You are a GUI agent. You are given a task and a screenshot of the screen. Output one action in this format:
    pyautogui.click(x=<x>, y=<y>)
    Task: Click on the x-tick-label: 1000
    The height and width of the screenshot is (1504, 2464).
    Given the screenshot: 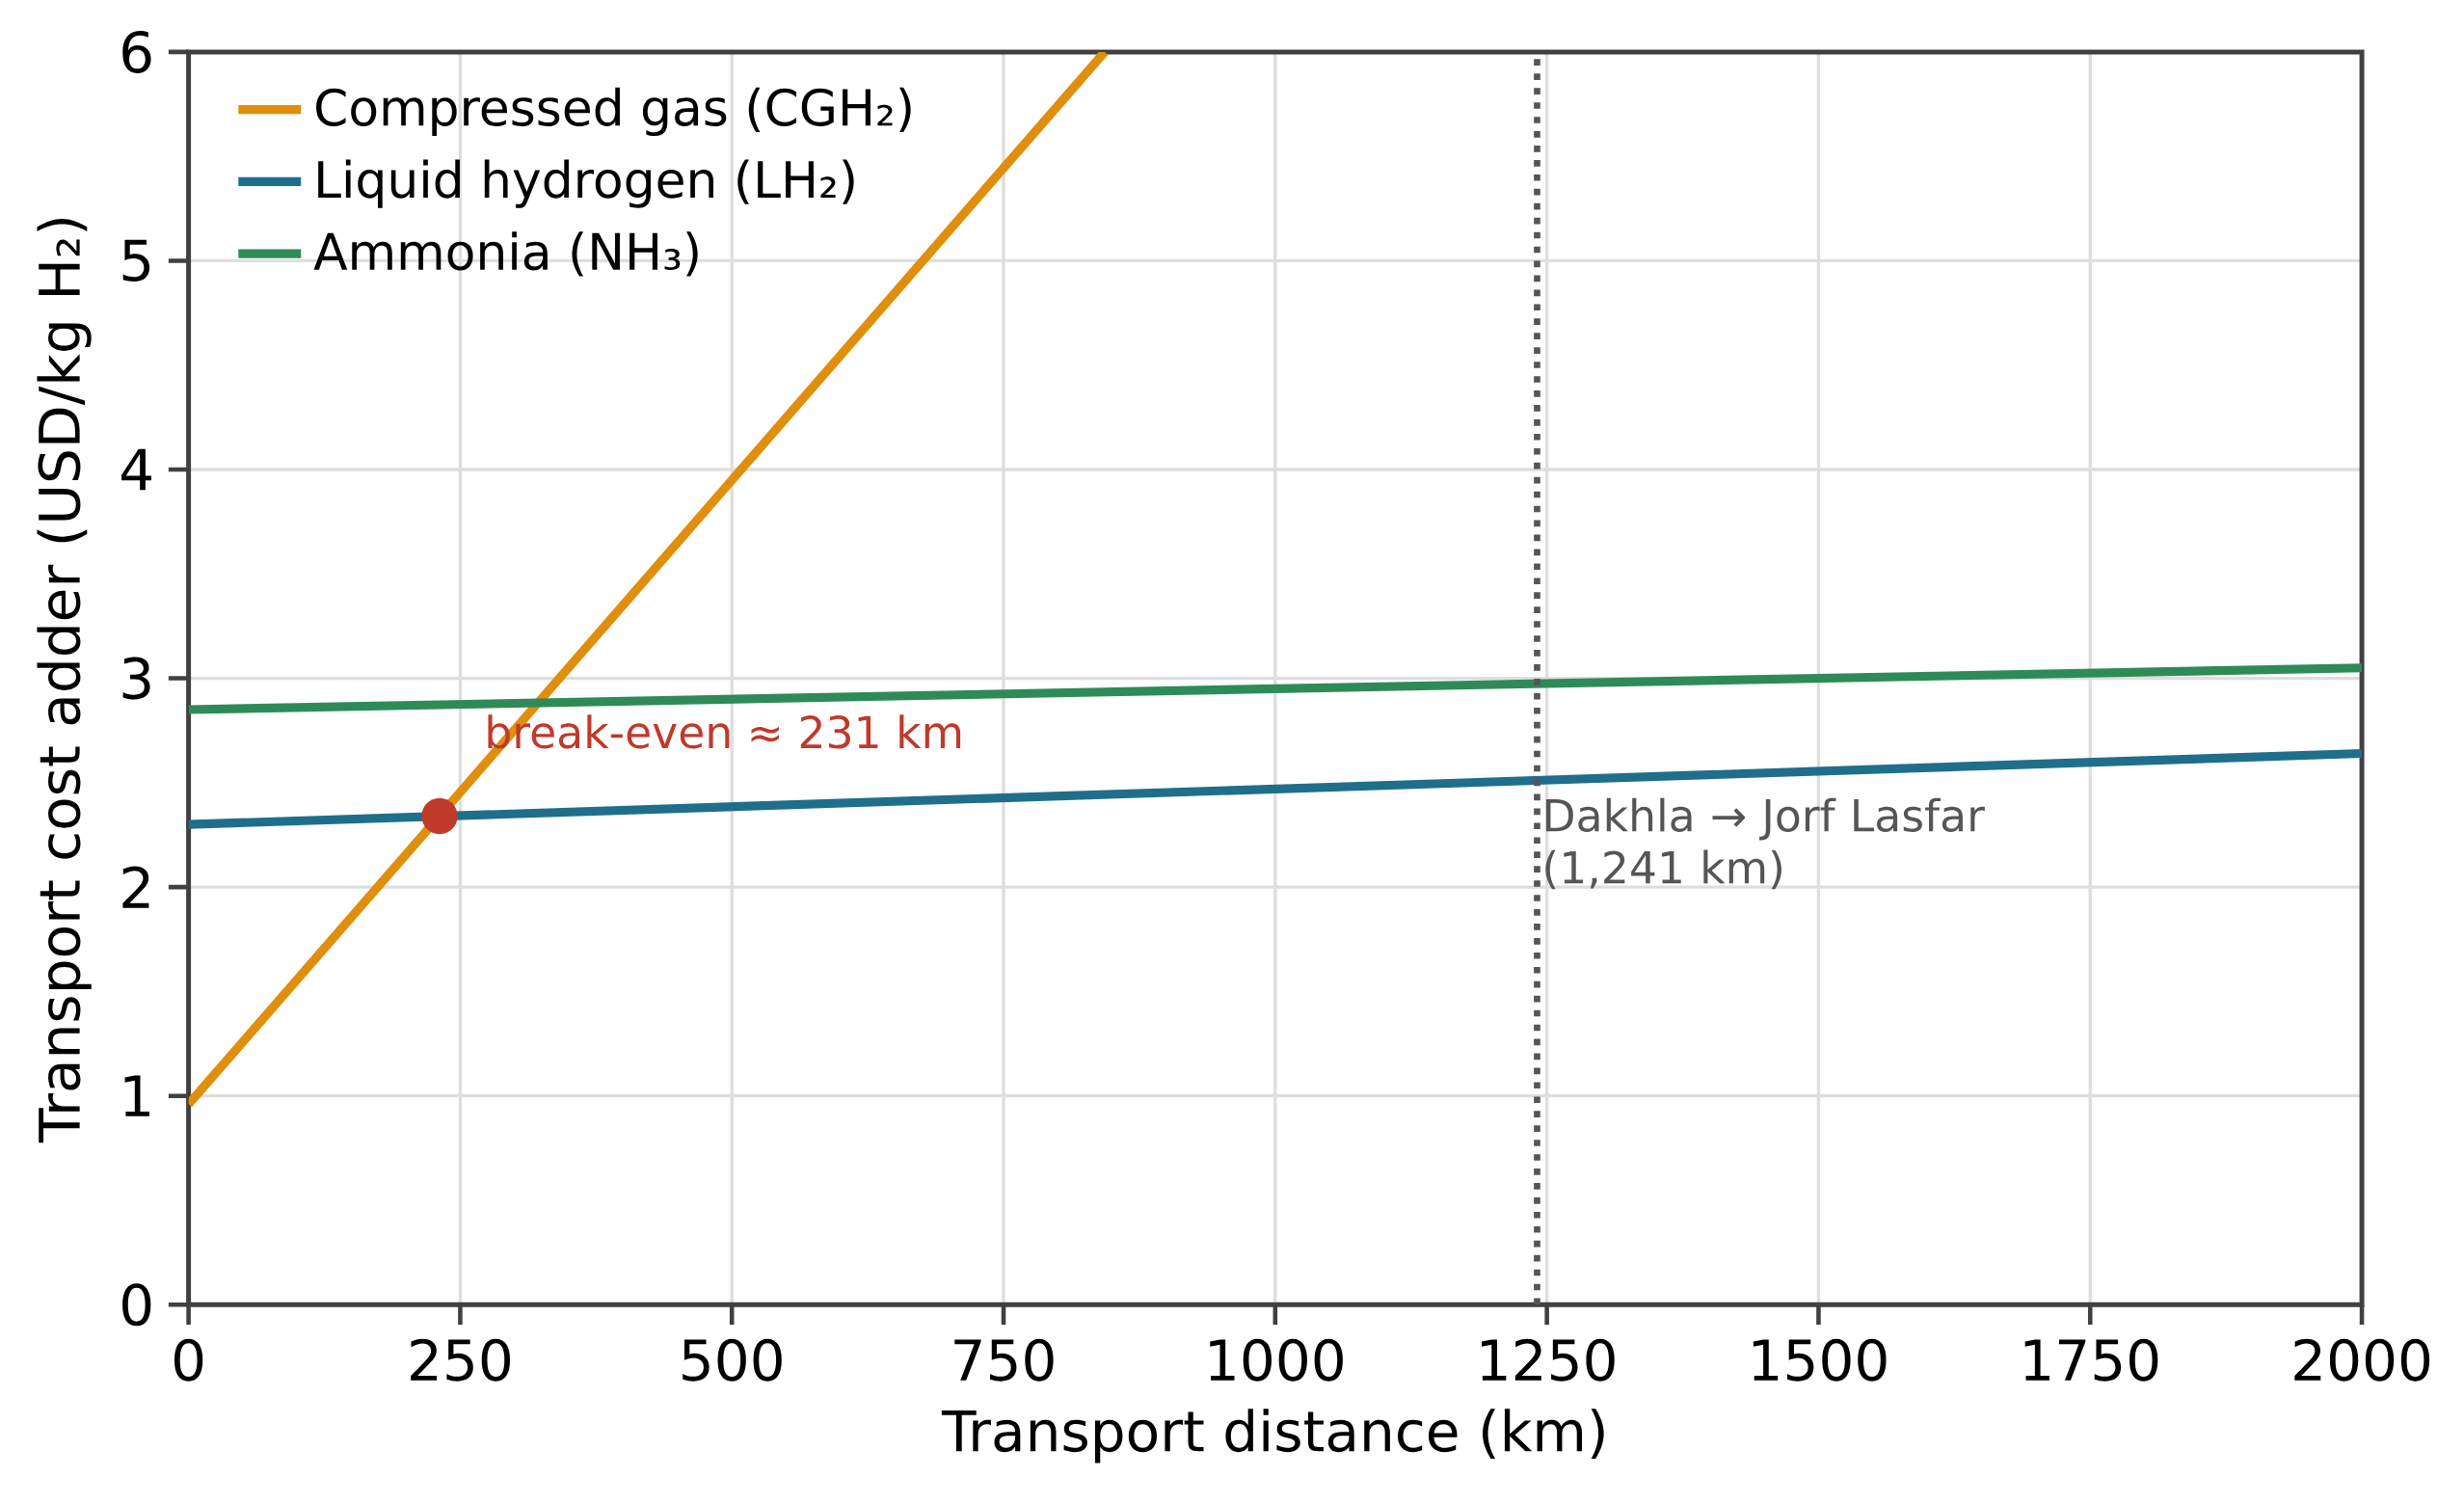 What is the action you would take?
    pyautogui.click(x=1277, y=1360)
    